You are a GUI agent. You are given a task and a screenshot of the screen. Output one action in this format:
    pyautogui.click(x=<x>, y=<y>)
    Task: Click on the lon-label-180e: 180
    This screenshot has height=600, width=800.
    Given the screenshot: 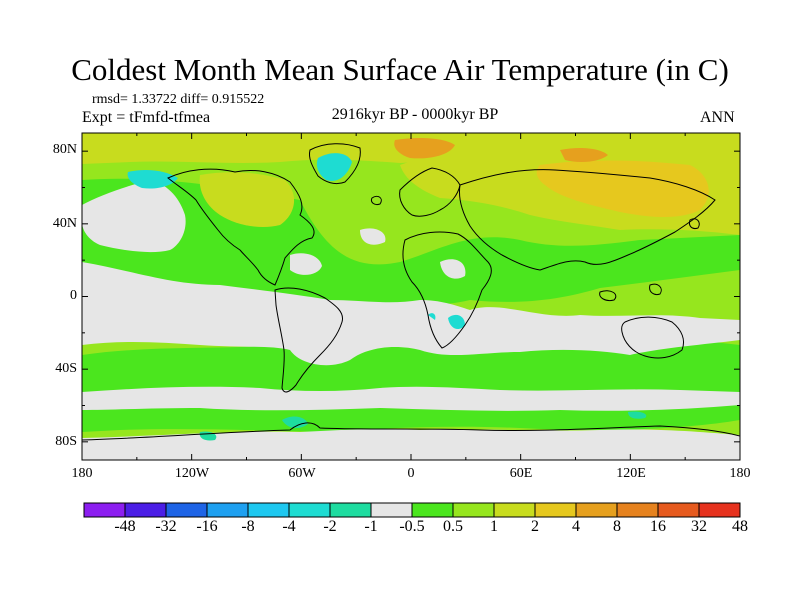 What is the action you would take?
    pyautogui.click(x=740, y=473)
    